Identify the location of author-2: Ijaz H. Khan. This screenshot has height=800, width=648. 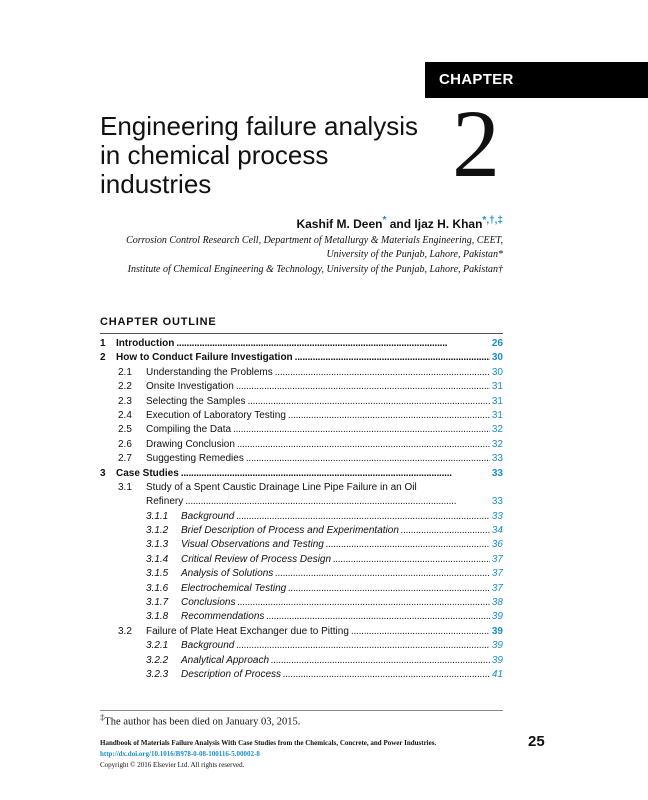
(448, 224).